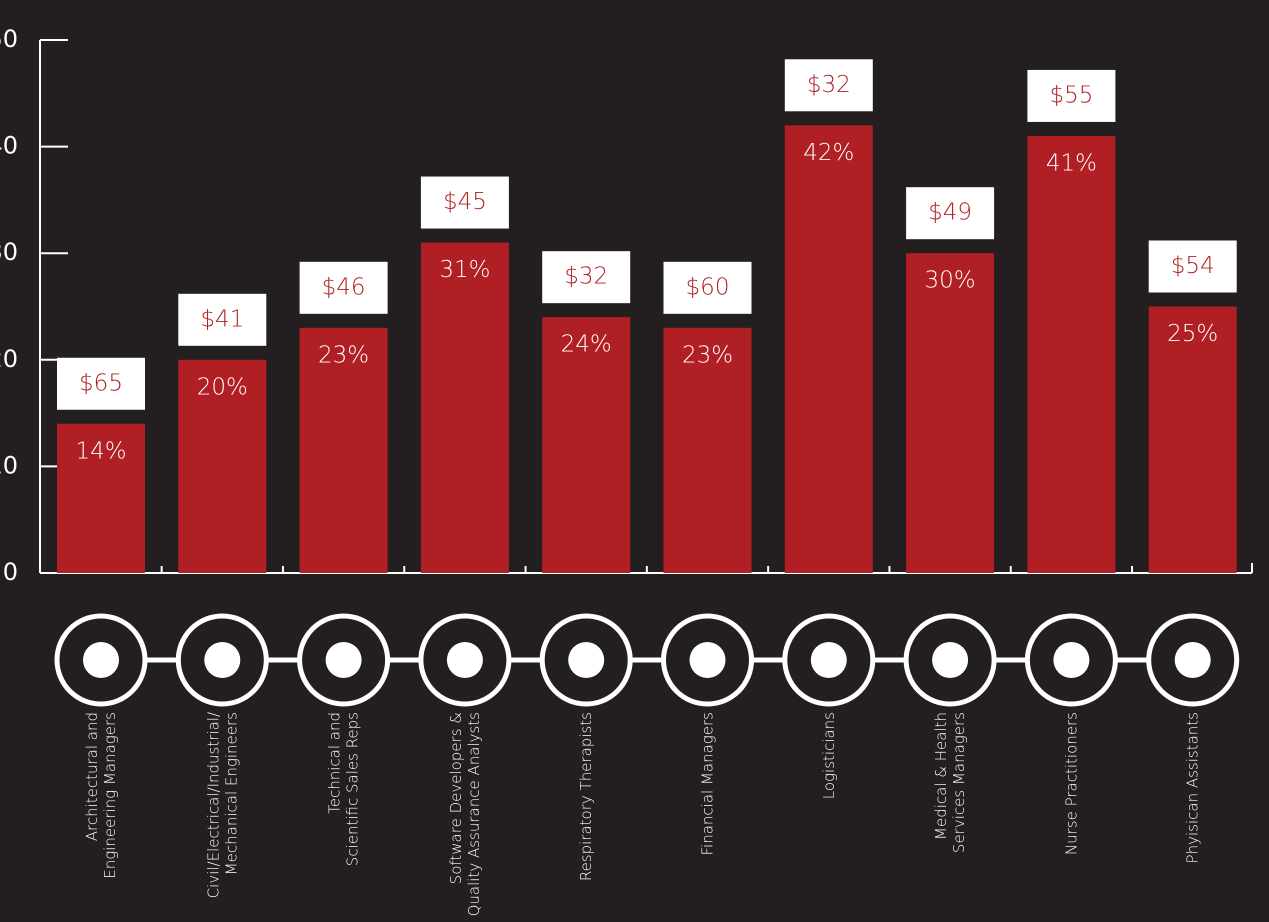 This screenshot has height=922, width=1269. I want to click on y-tick-label: 50, so click(9, 39).